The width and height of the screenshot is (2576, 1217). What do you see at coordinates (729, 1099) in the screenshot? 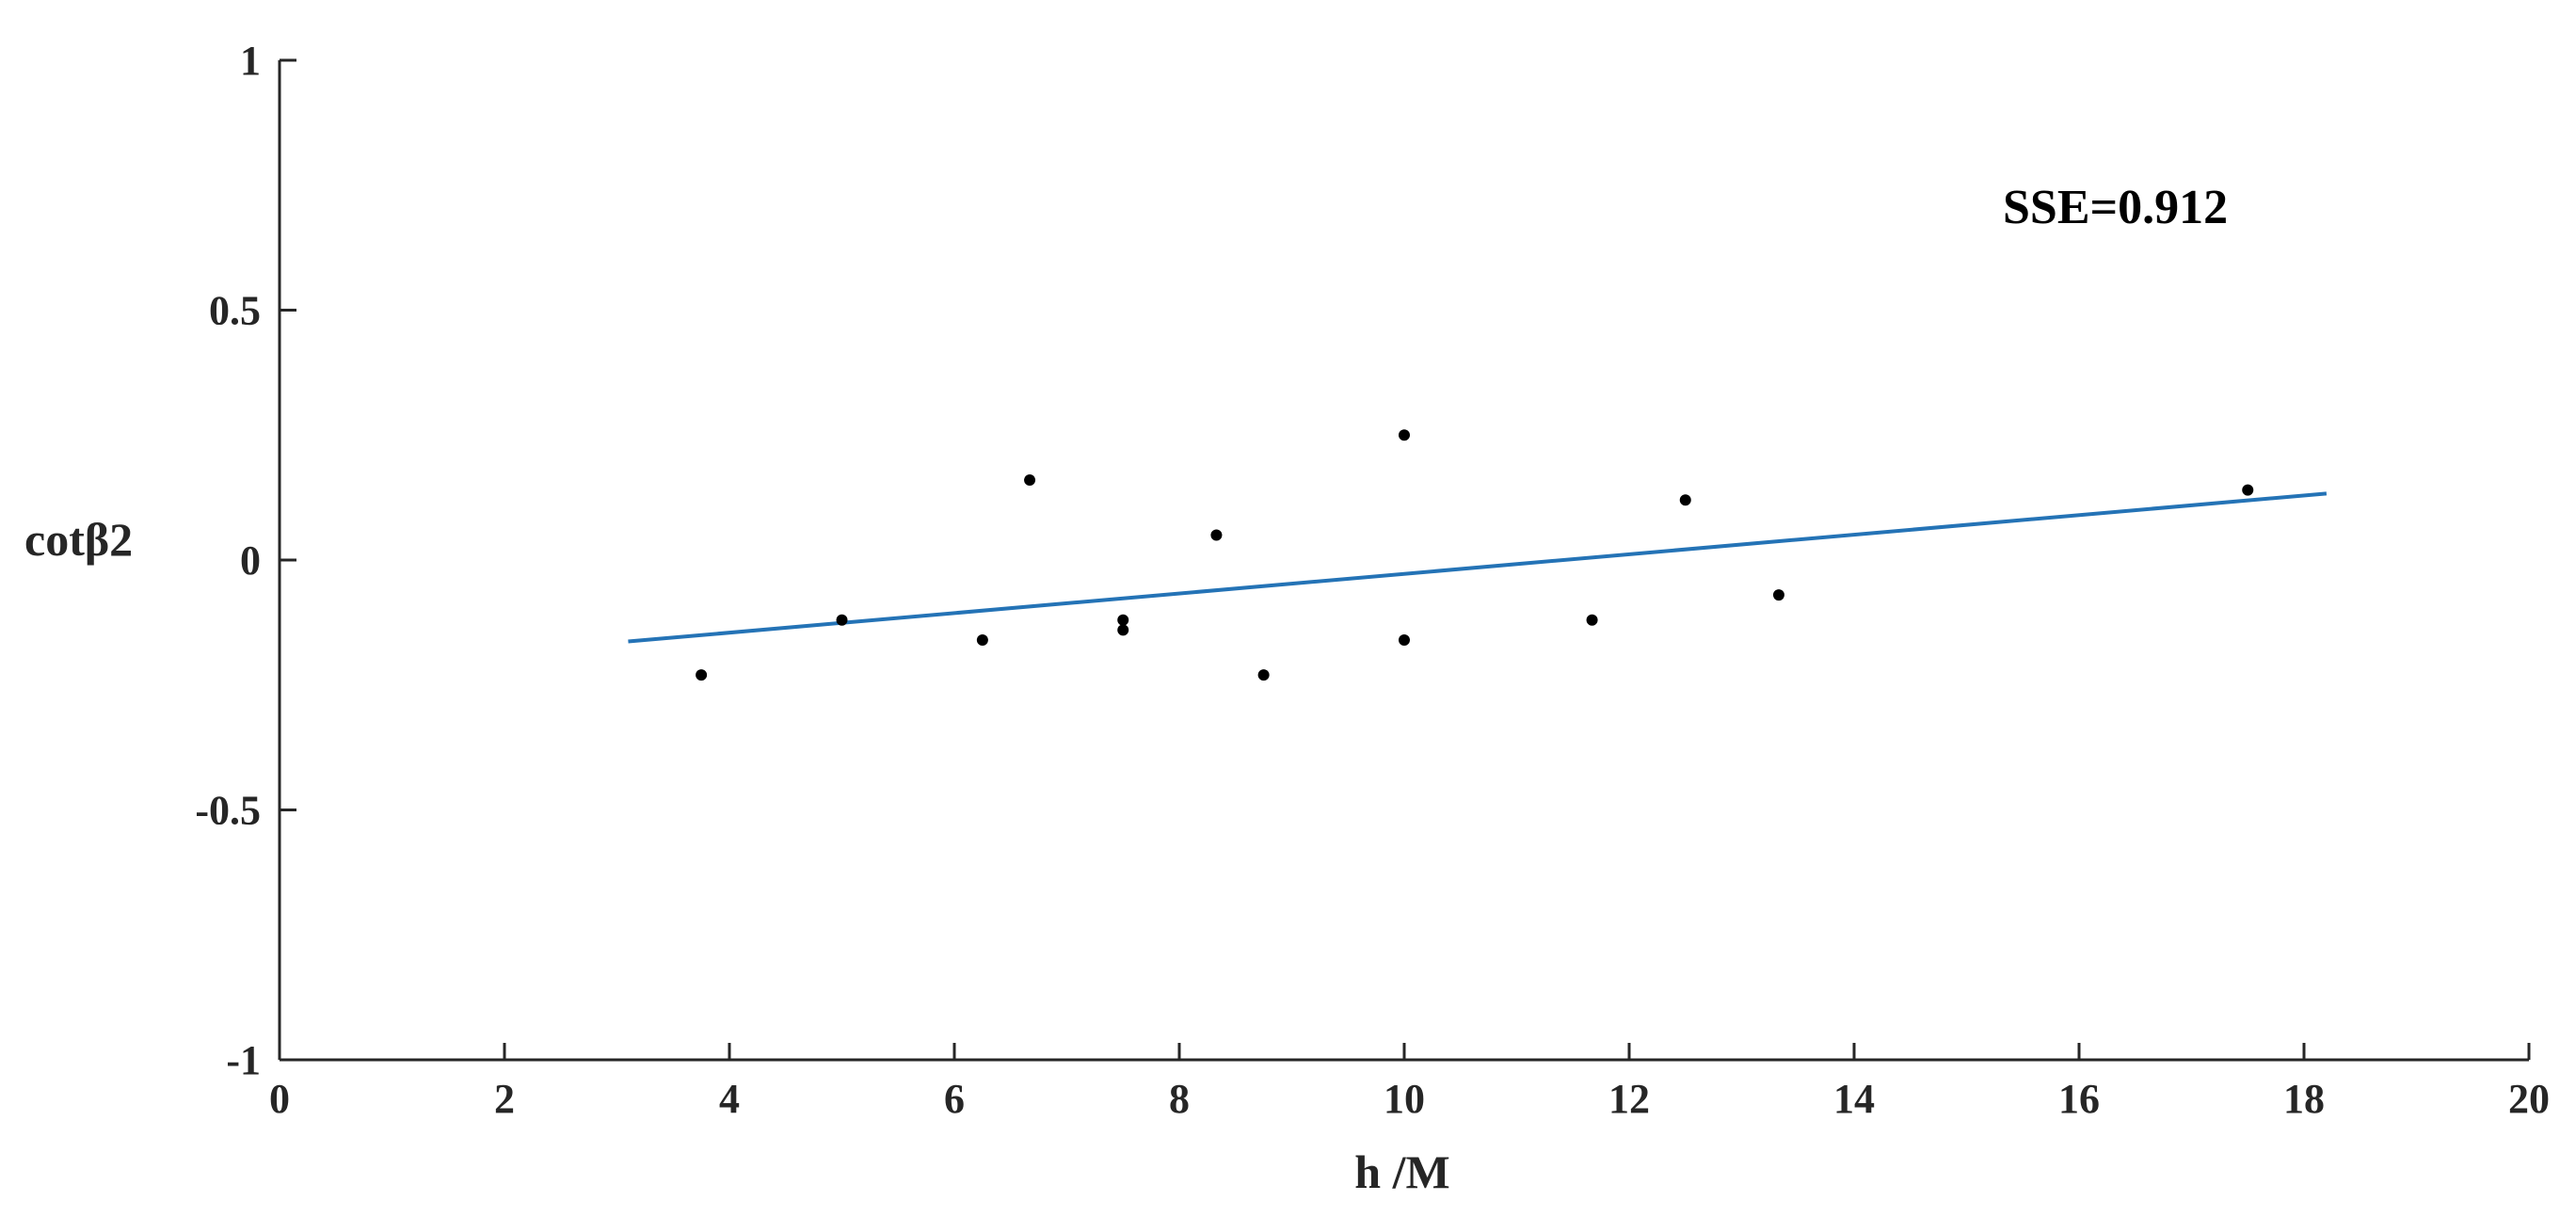
I see `x-tick-label: 4` at bounding box center [729, 1099].